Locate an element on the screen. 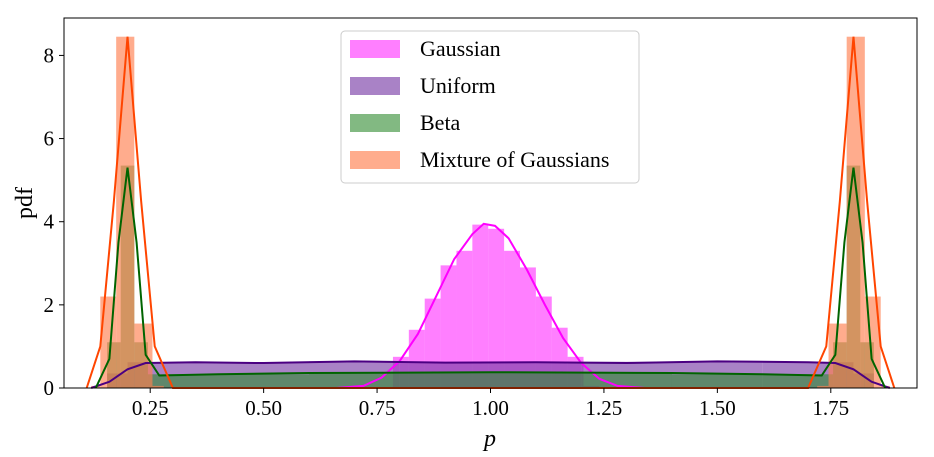 The height and width of the screenshot is (457, 934). legend-frame is located at coordinates (490, 107).